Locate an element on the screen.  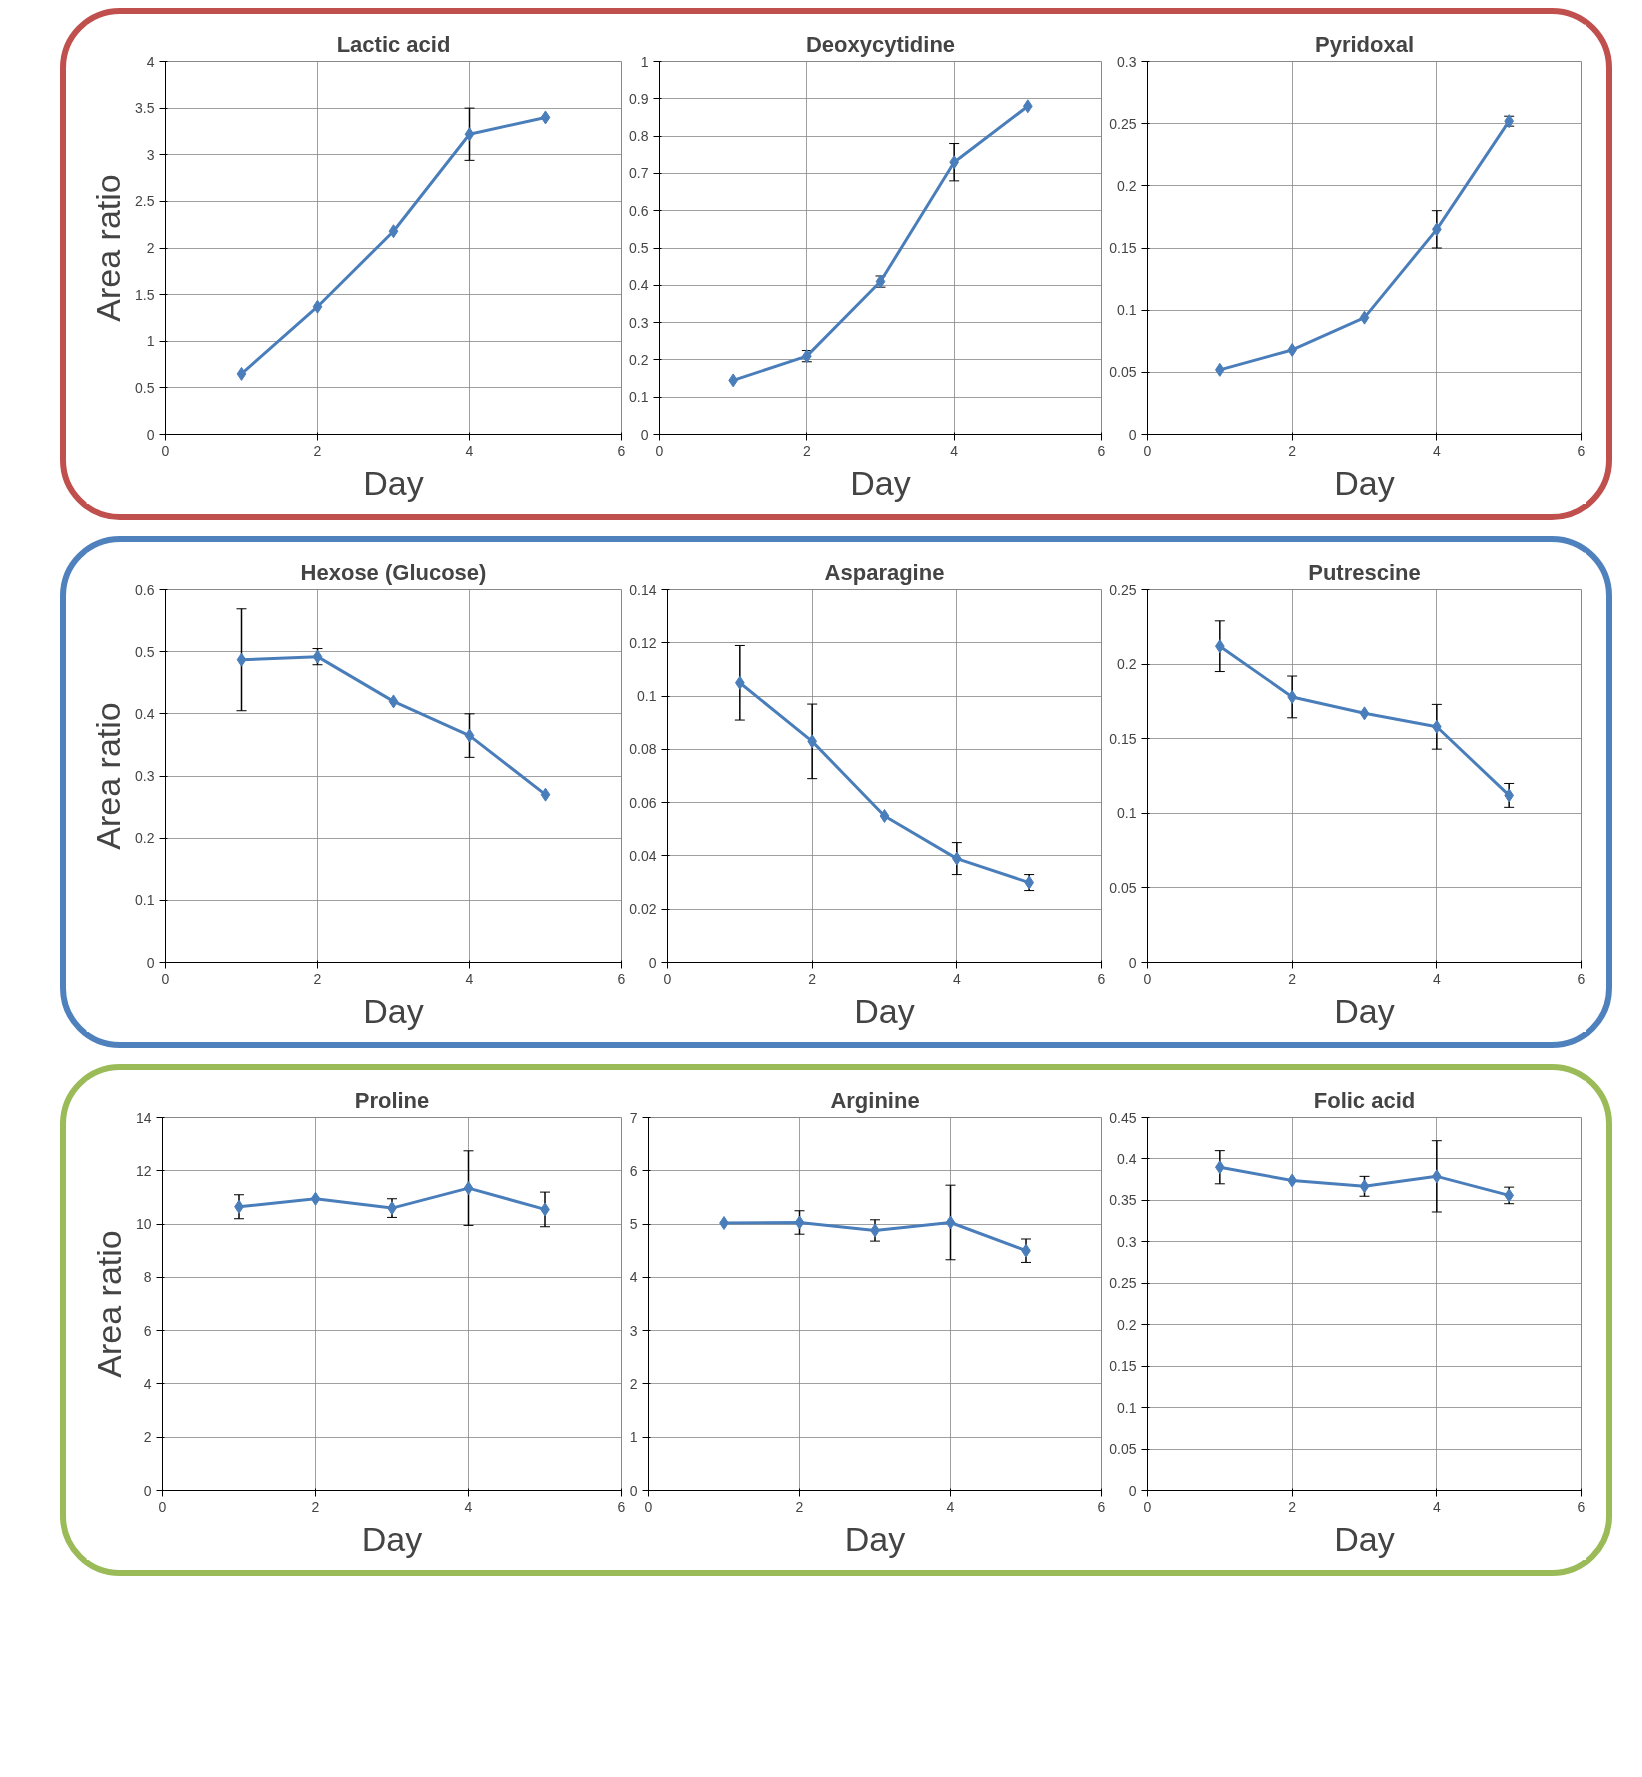
y-tick-label: 0.9 is located at coordinates (639, 98).